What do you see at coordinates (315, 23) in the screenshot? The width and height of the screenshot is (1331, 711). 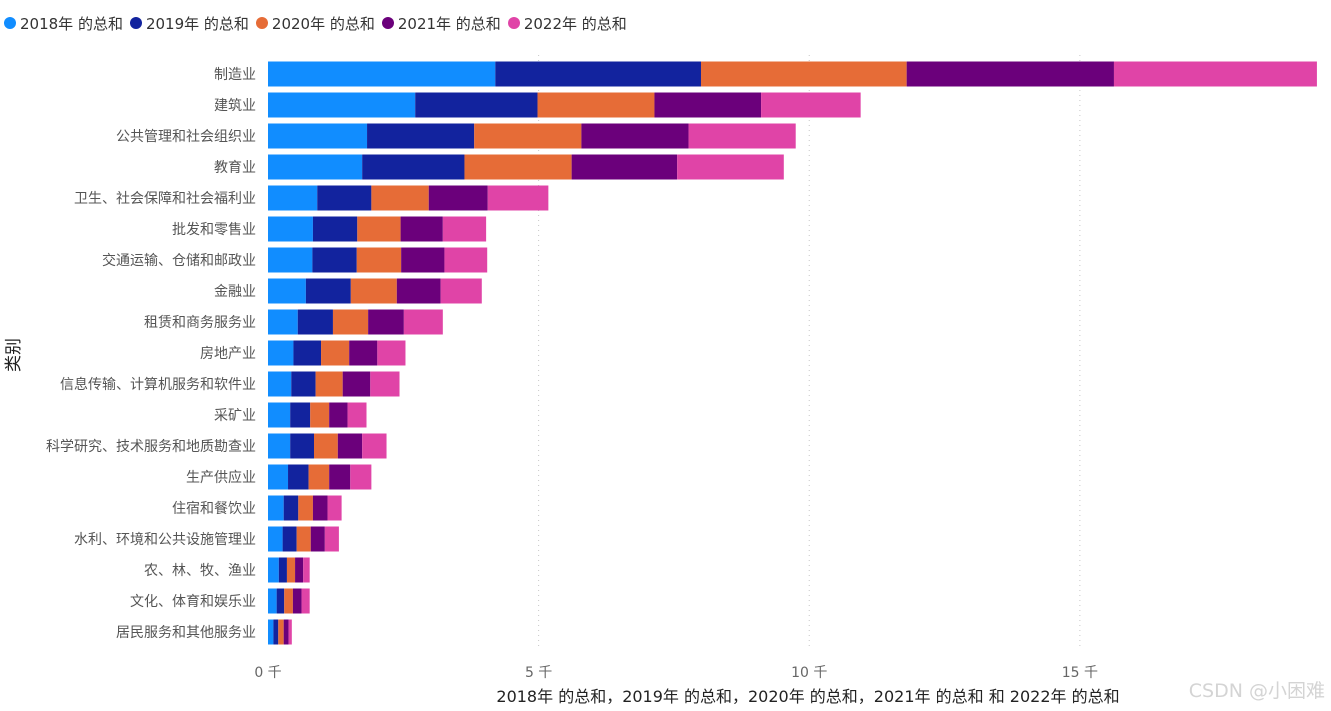 I see `legend-item: 2020年 的总和` at bounding box center [315, 23].